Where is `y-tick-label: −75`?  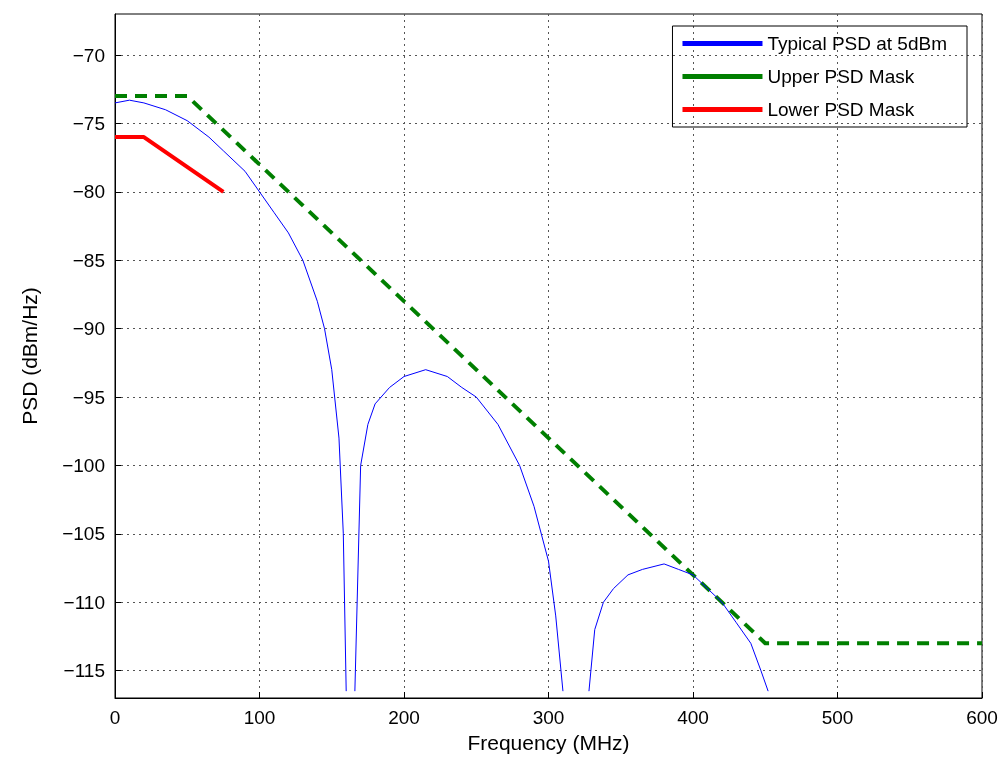 y-tick-label: −75 is located at coordinates (88, 123).